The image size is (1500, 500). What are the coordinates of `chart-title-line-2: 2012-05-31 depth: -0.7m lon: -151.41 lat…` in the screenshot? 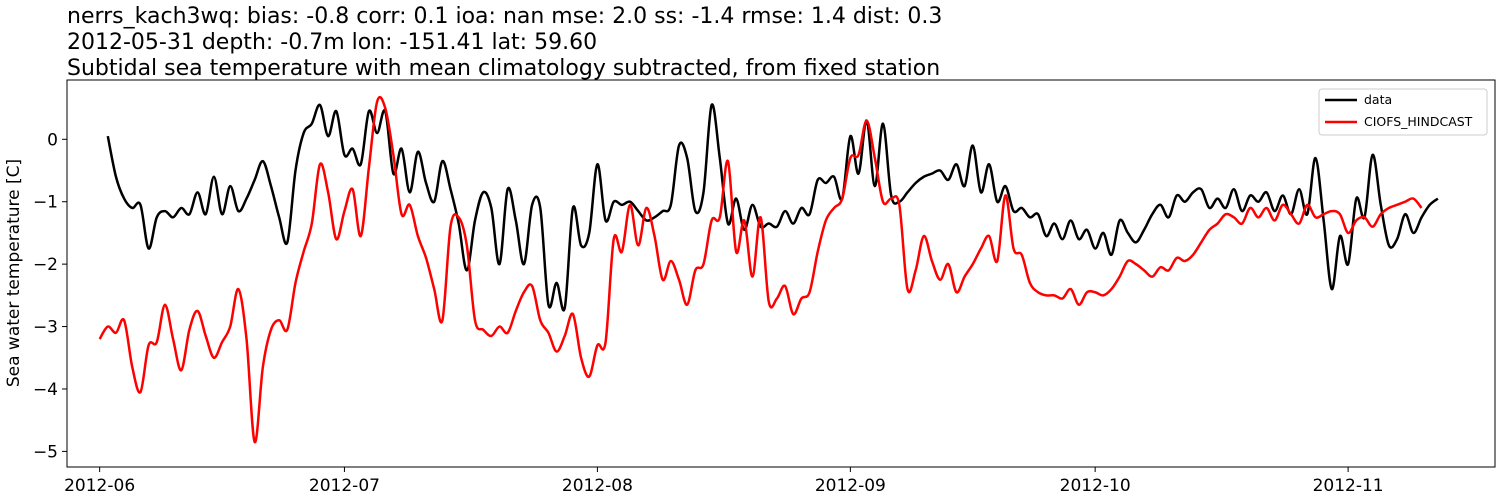 It's located at (332, 42).